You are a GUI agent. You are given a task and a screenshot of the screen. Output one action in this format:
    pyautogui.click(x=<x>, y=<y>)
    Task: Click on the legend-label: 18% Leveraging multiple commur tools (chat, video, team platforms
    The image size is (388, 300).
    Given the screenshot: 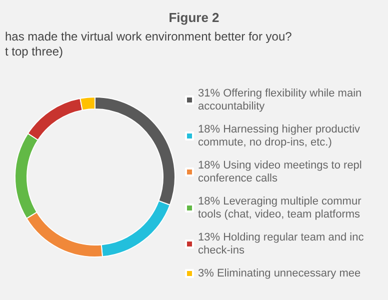 What is the action you would take?
    pyautogui.click(x=280, y=208)
    